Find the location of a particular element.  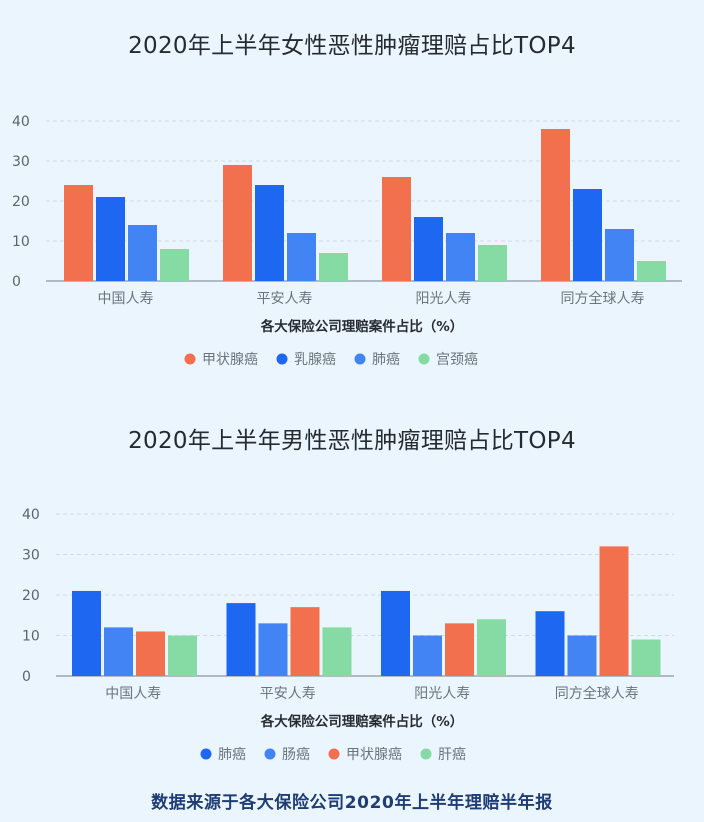

legend-label: 乳腺癌 is located at coordinates (315, 360).